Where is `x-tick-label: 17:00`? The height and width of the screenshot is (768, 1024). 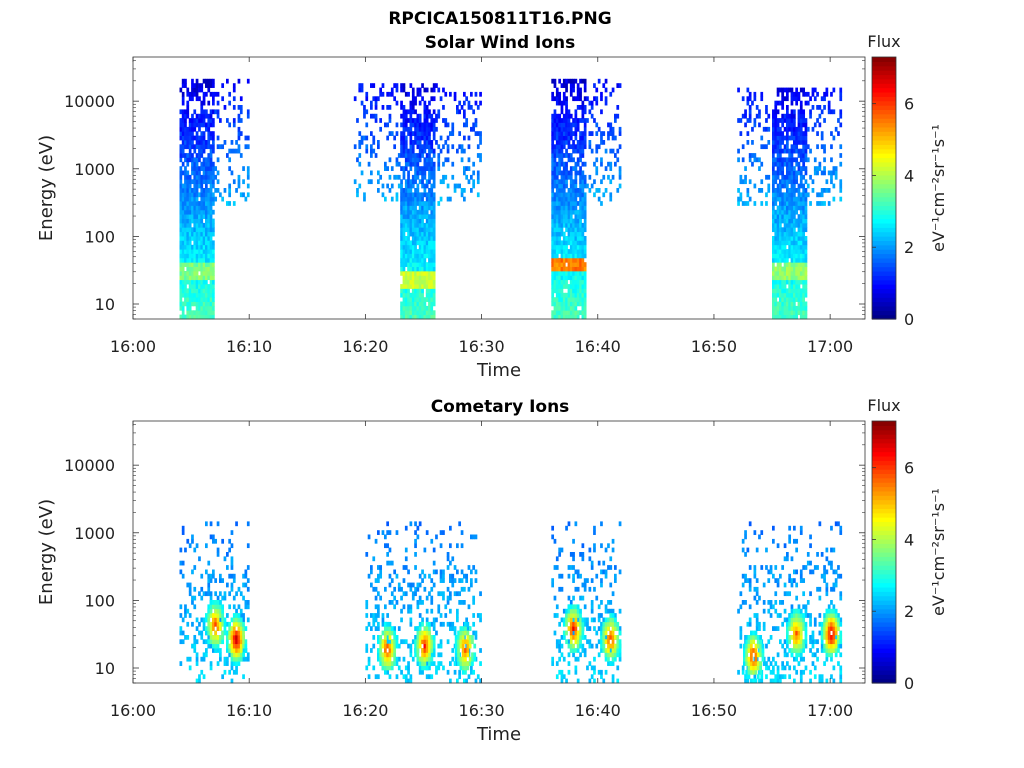
x-tick-label: 17:00 is located at coordinates (830, 346).